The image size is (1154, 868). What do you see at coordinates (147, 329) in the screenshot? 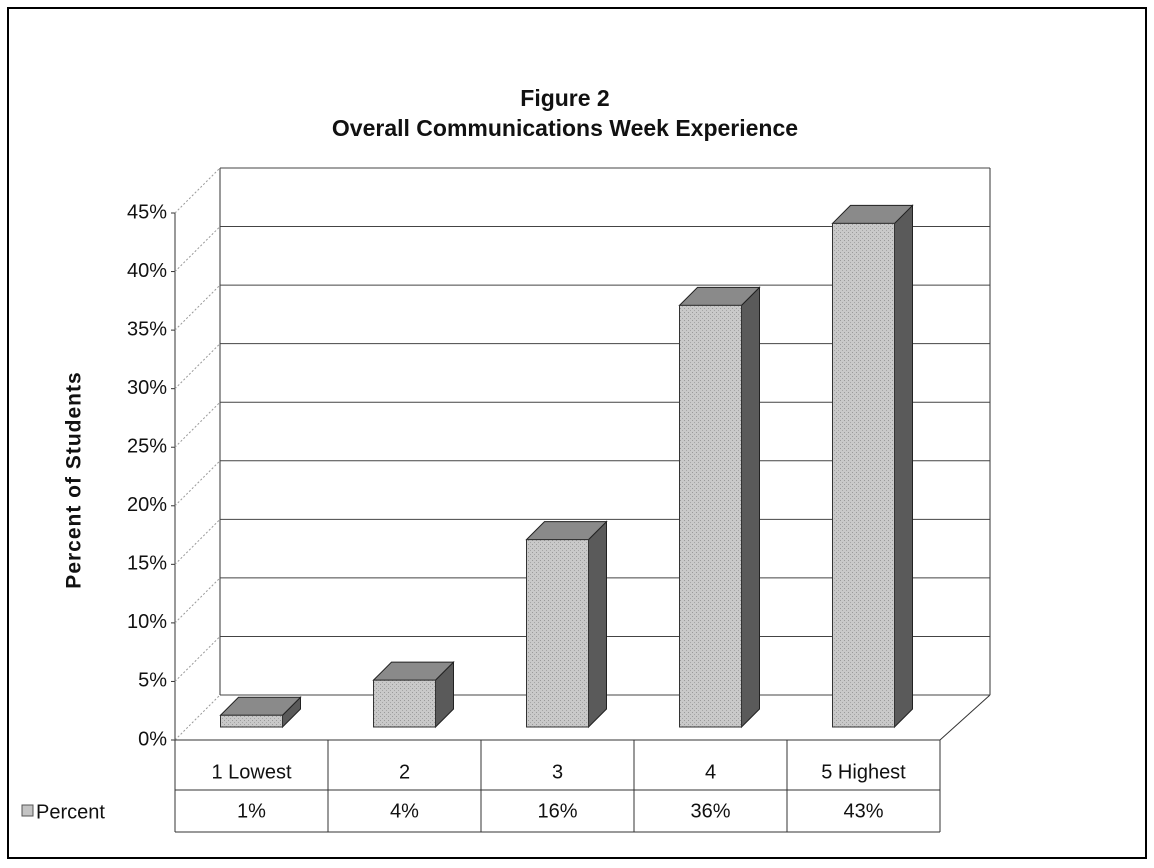
I see `y-tick-label: 35%` at bounding box center [147, 329].